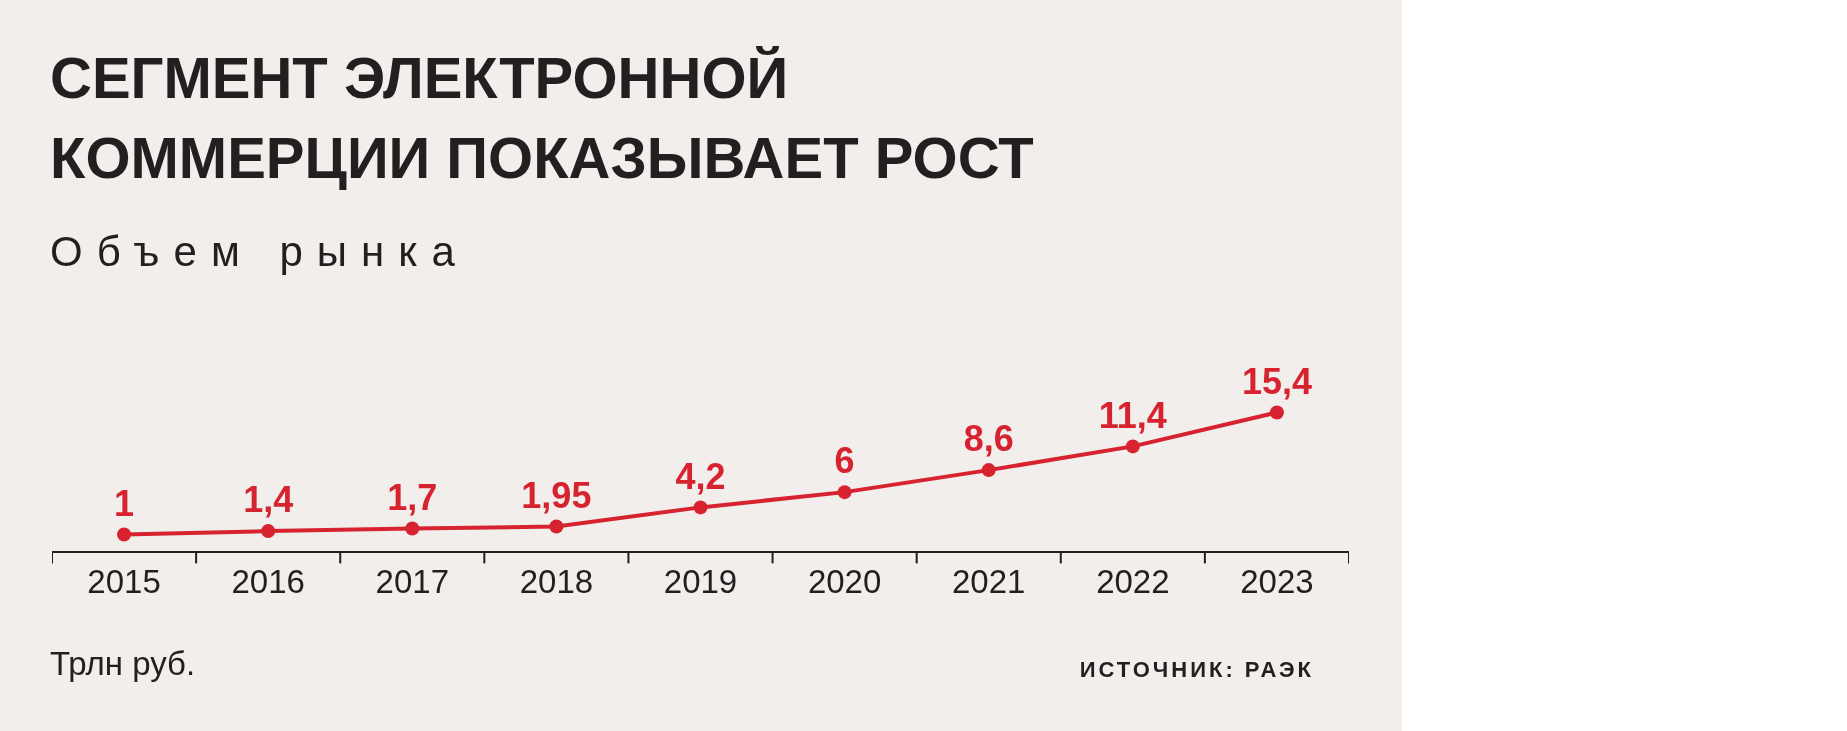 Image resolution: width=1847 pixels, height=731 pixels. I want to click on data-label: 8,6, so click(988, 439).